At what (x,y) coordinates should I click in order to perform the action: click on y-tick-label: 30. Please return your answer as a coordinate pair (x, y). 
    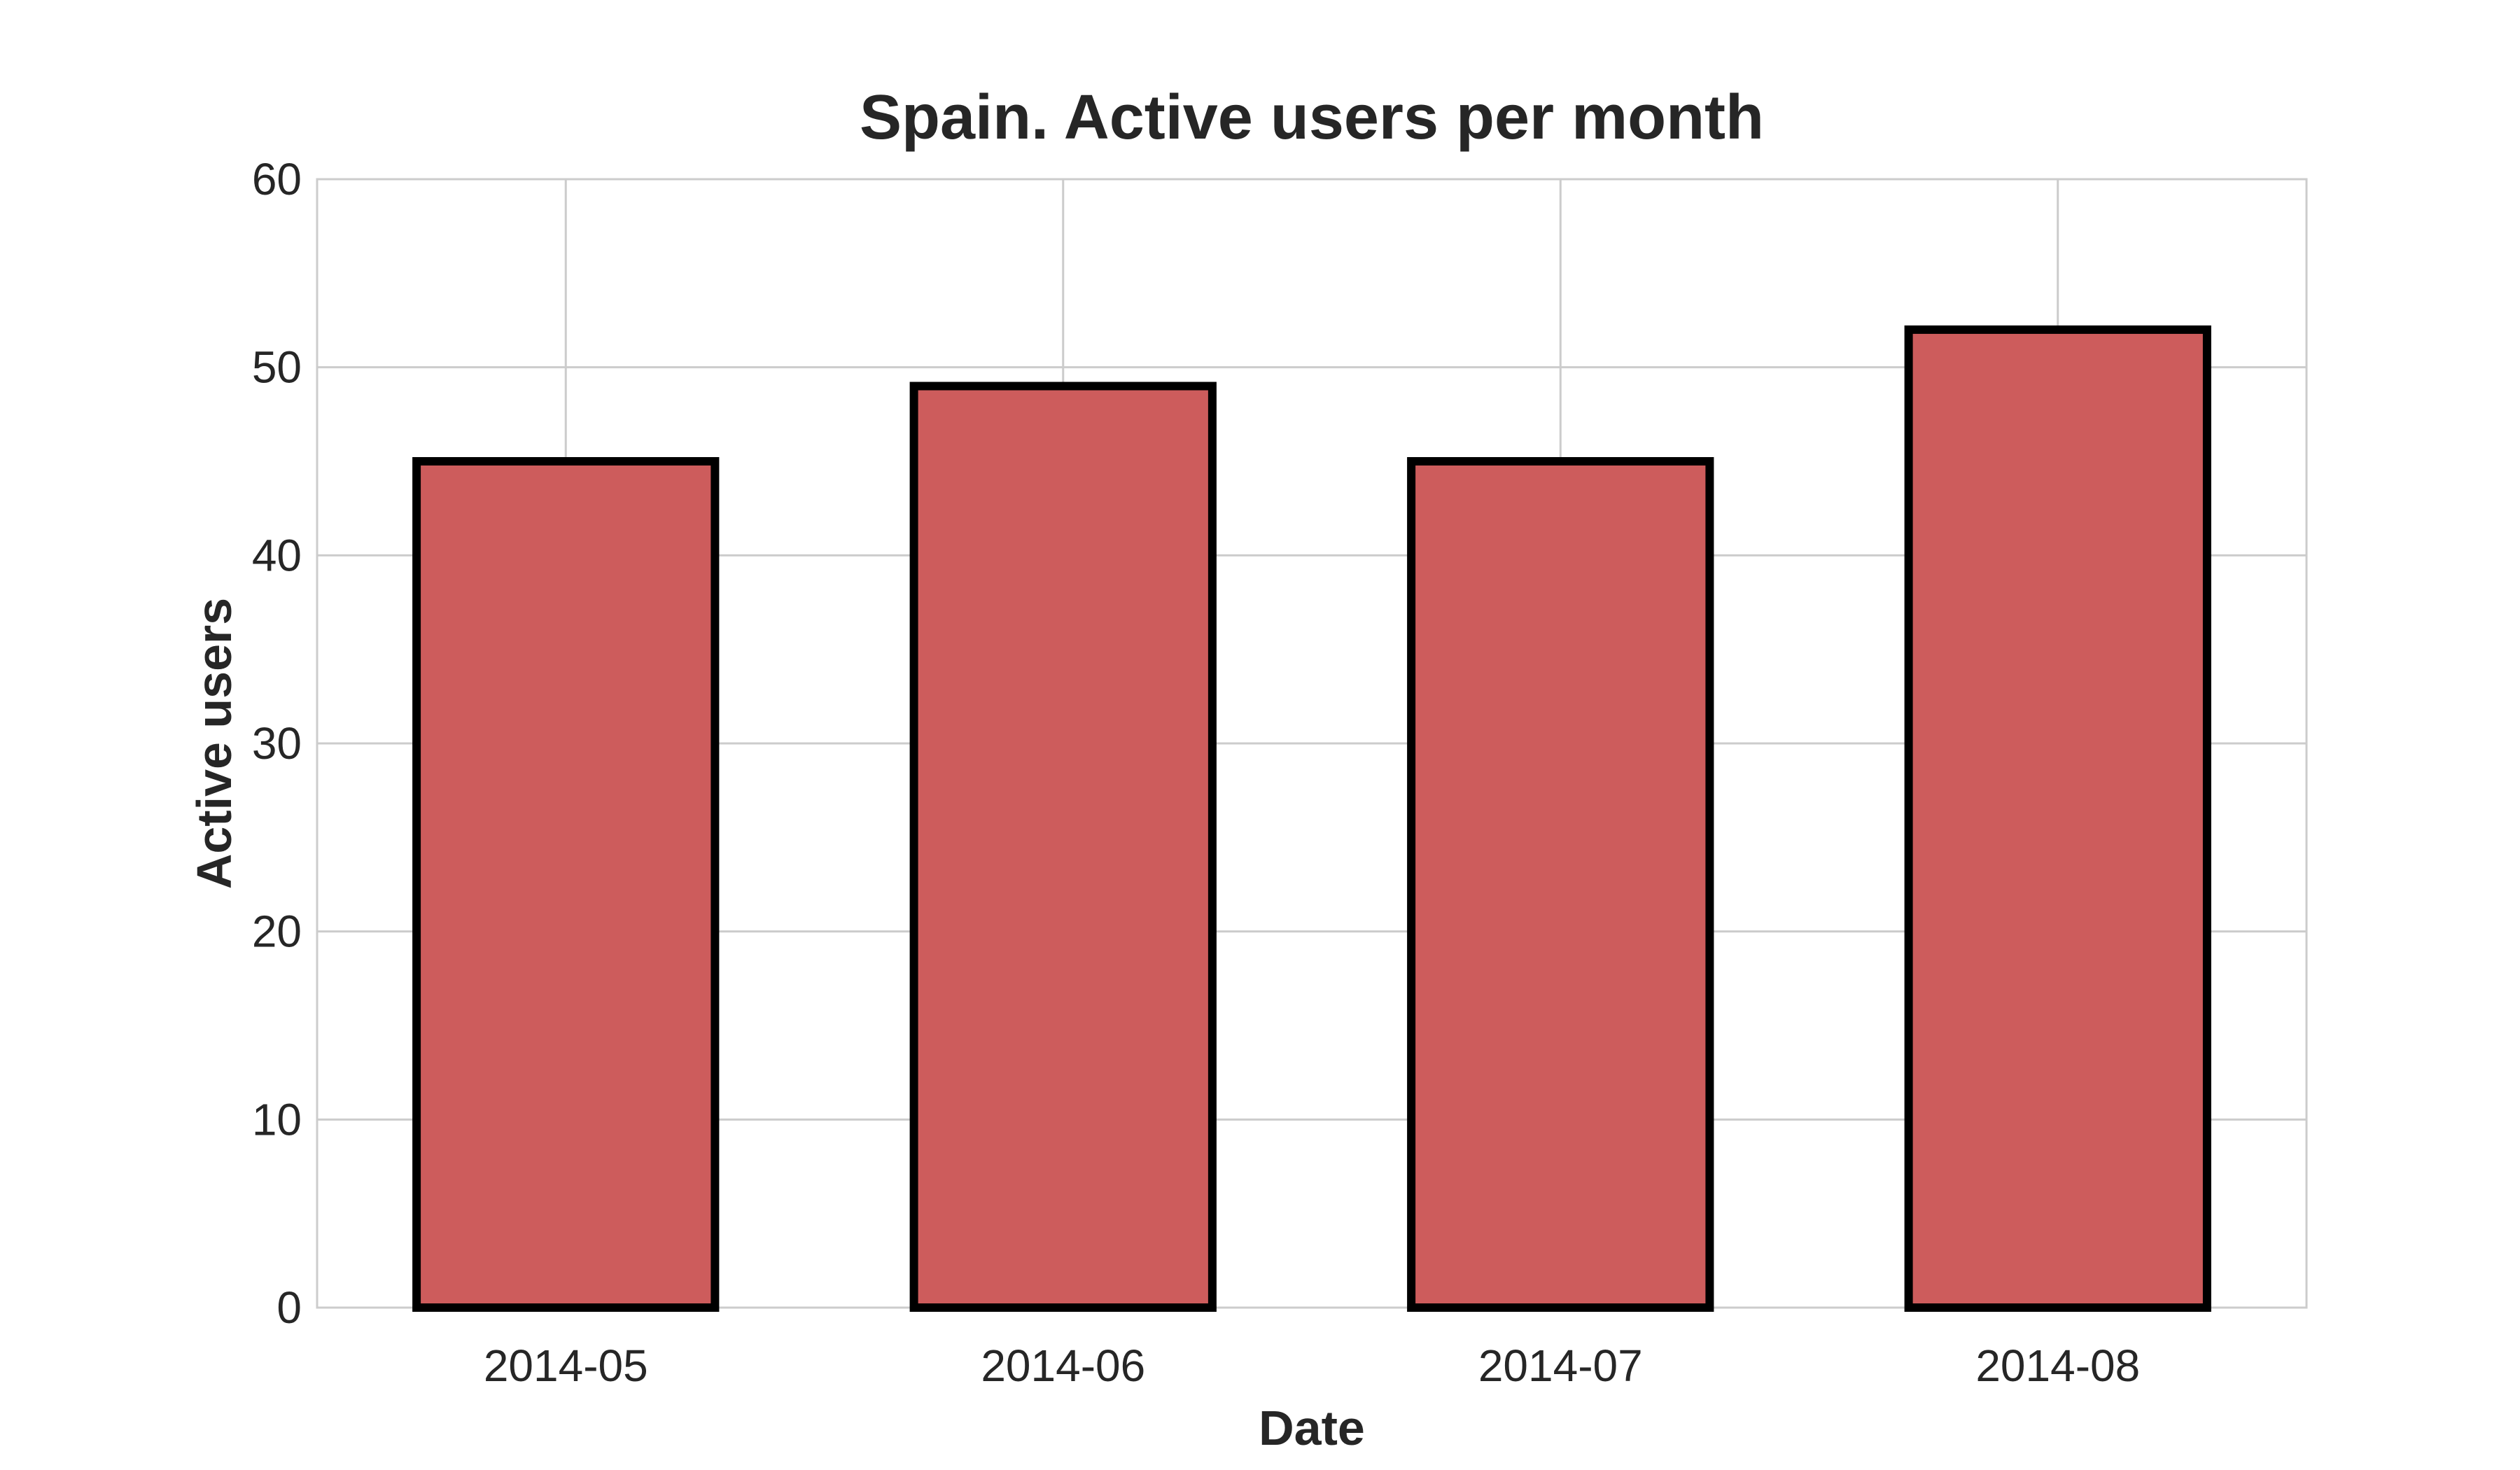
    Looking at the image, I should click on (277, 743).